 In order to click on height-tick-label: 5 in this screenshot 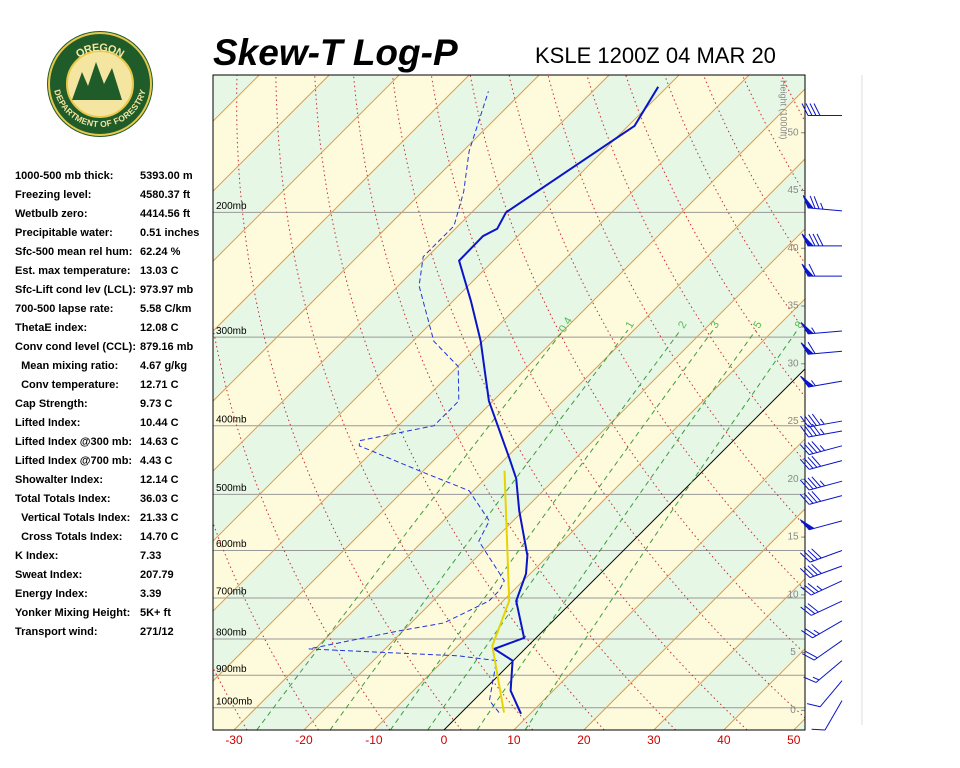, I will do `click(793, 652)`.